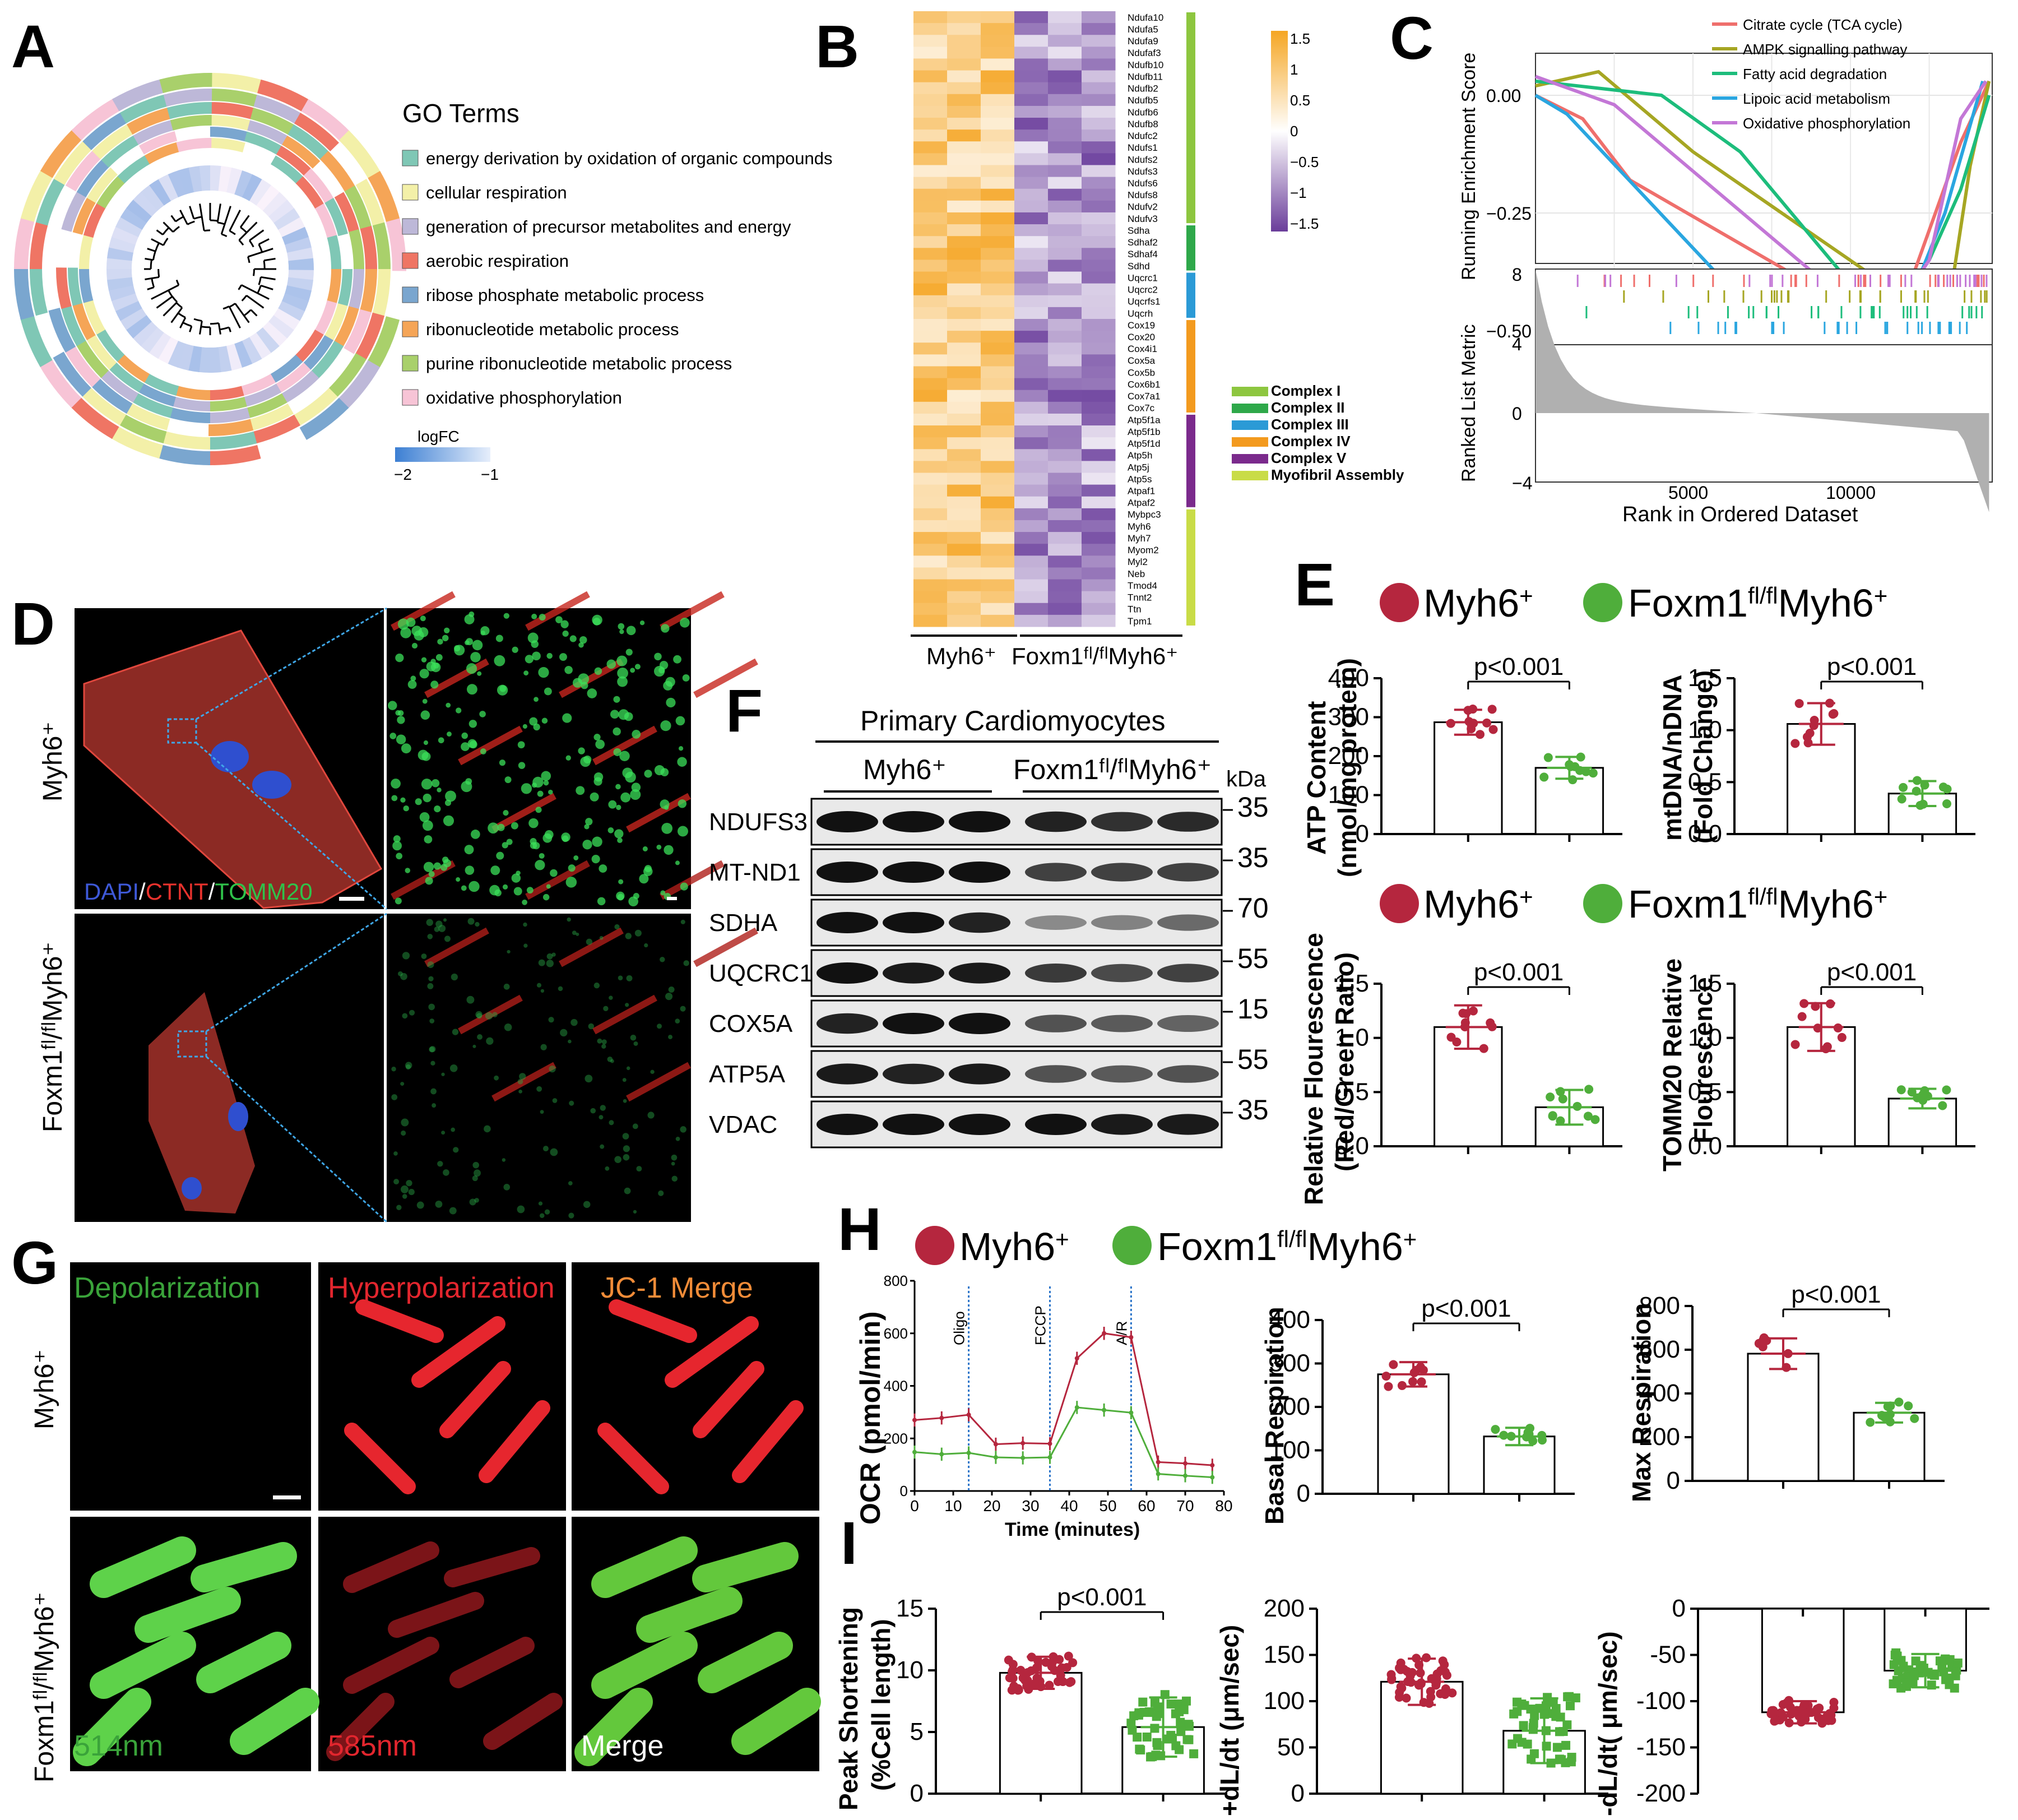 The image size is (2018, 1820). I want to click on gsea-xtick: 10000, so click(1851, 493).